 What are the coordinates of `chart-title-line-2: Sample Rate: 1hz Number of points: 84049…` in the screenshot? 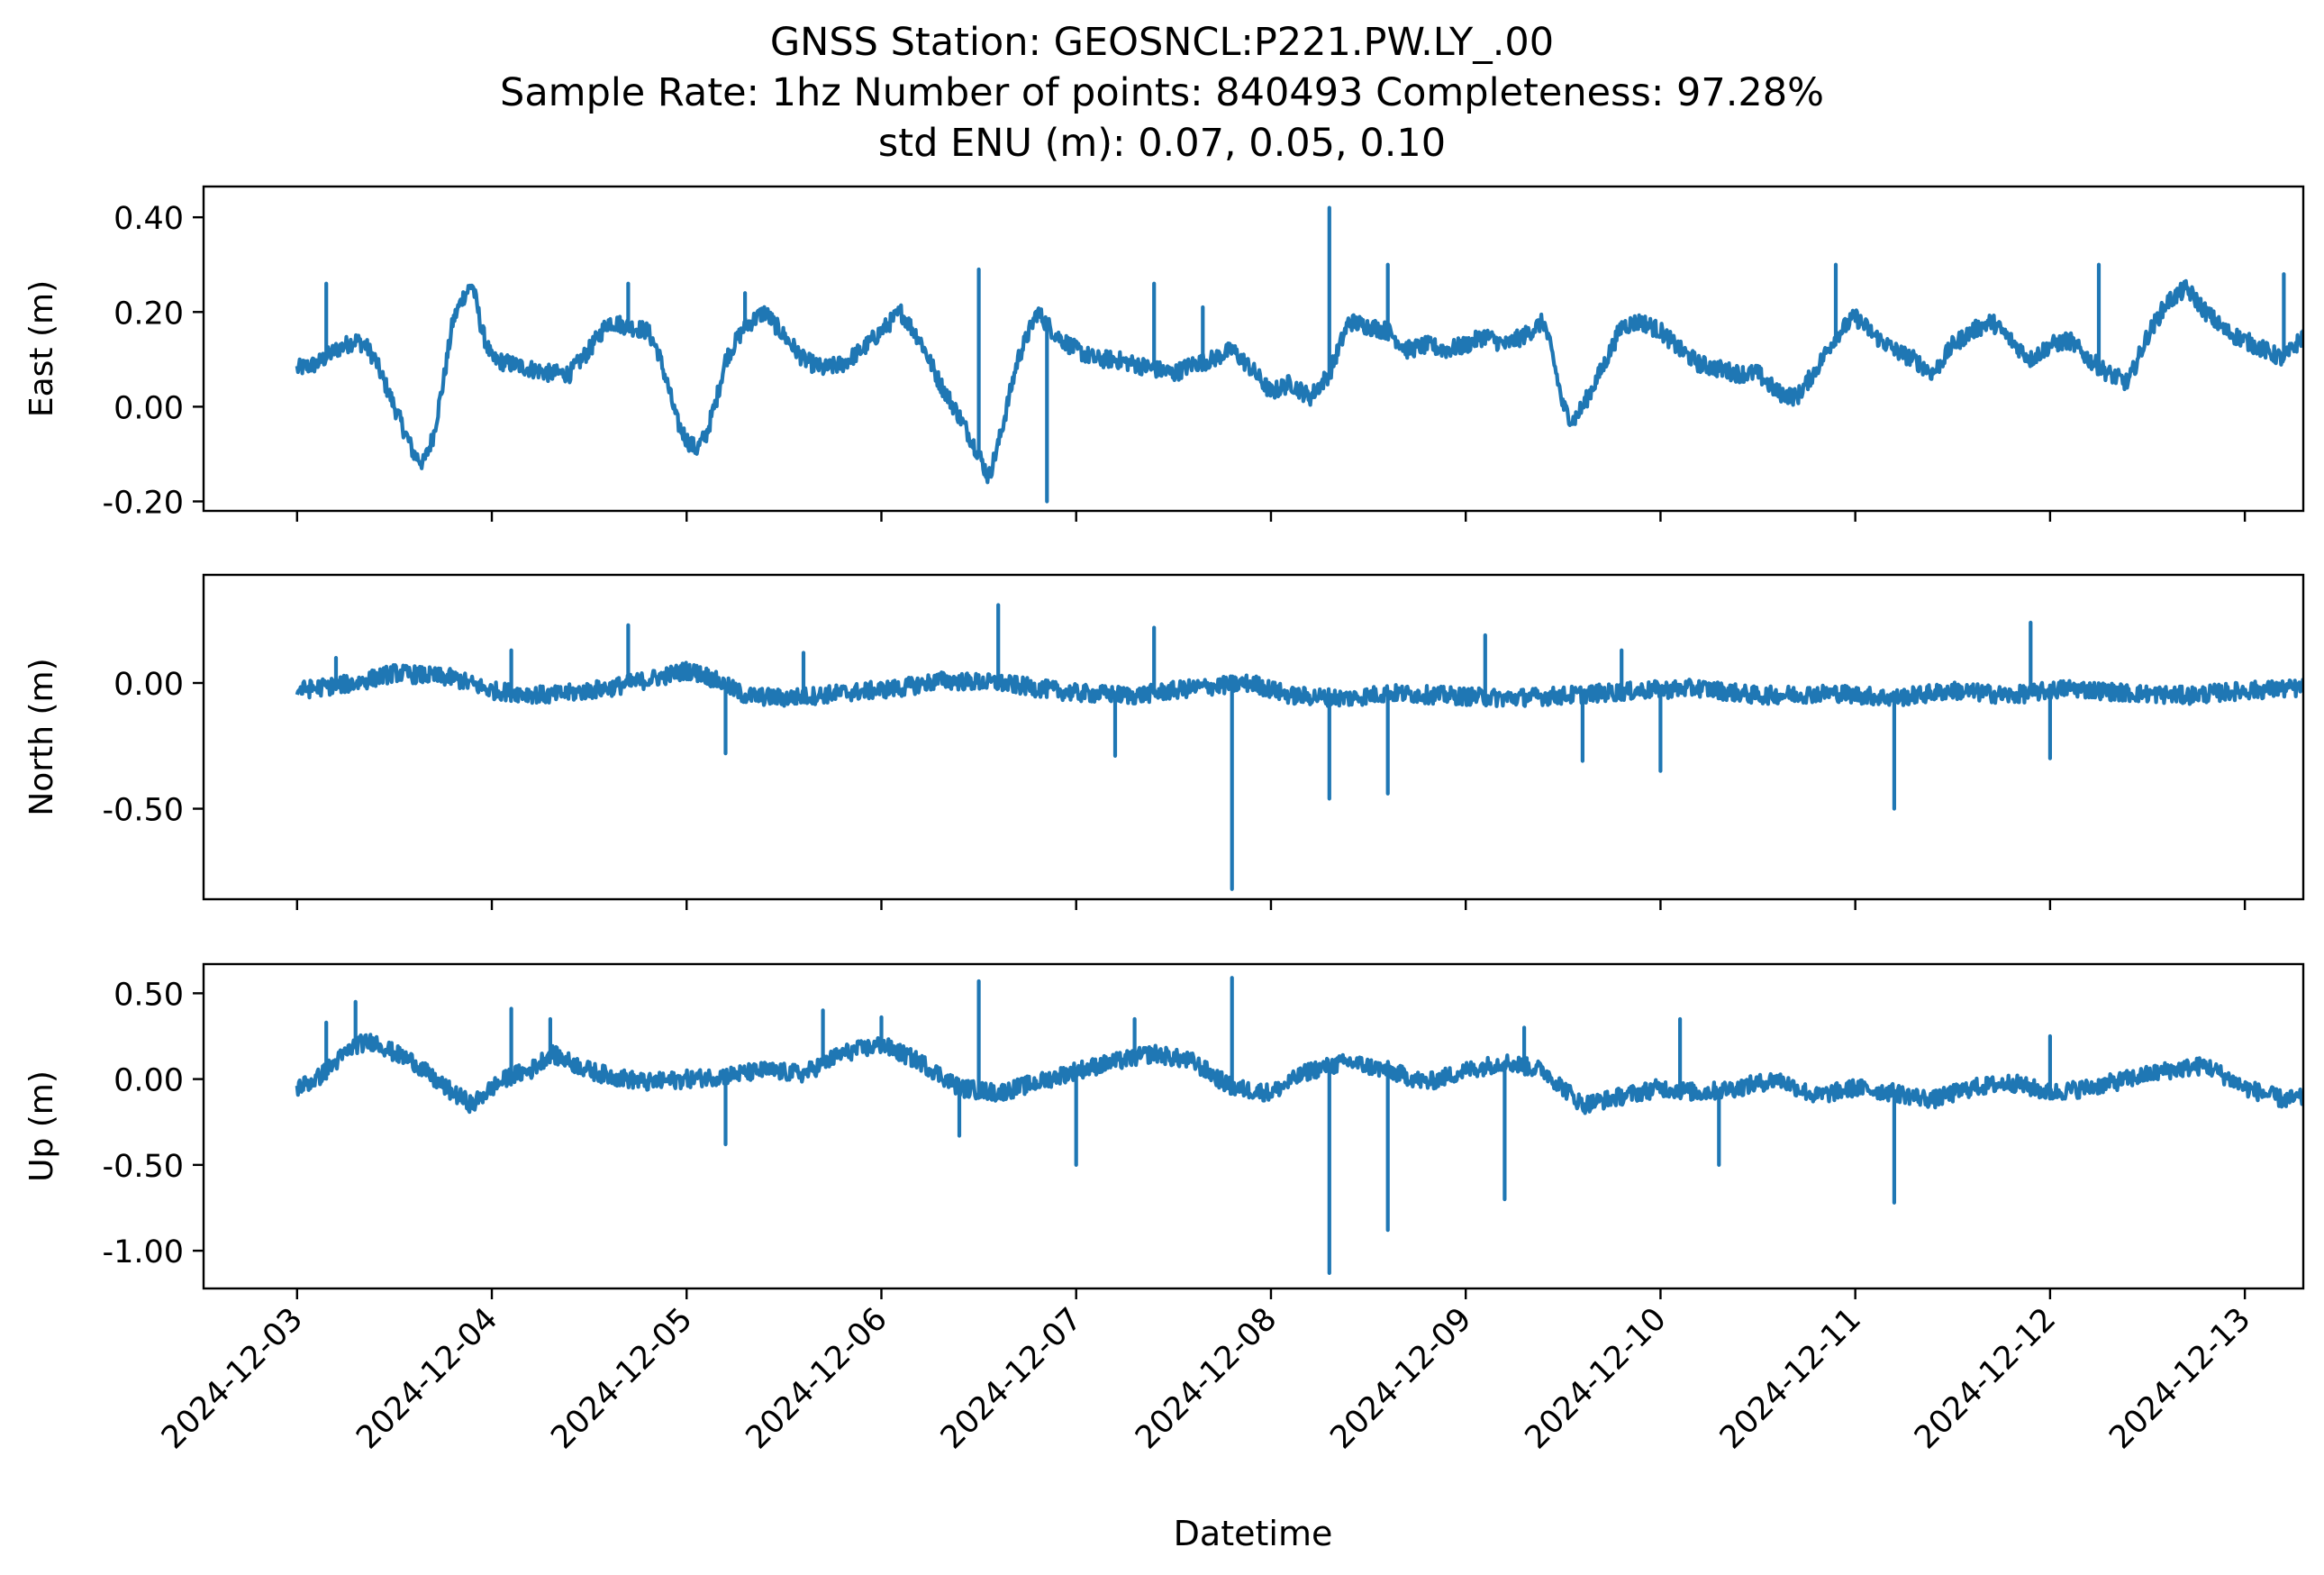 It's located at (1162, 92).